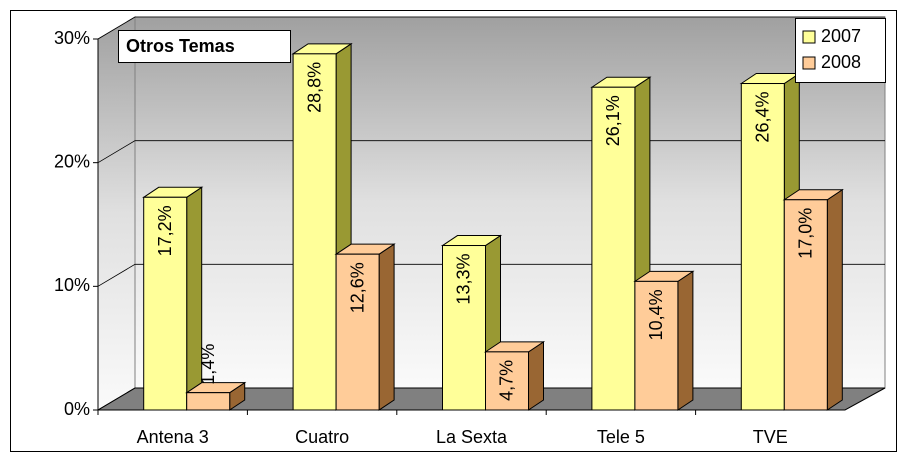 This screenshot has height=466, width=907. Describe the element at coordinates (72, 161) in the screenshot. I see `y-tick-label: 20%` at that location.